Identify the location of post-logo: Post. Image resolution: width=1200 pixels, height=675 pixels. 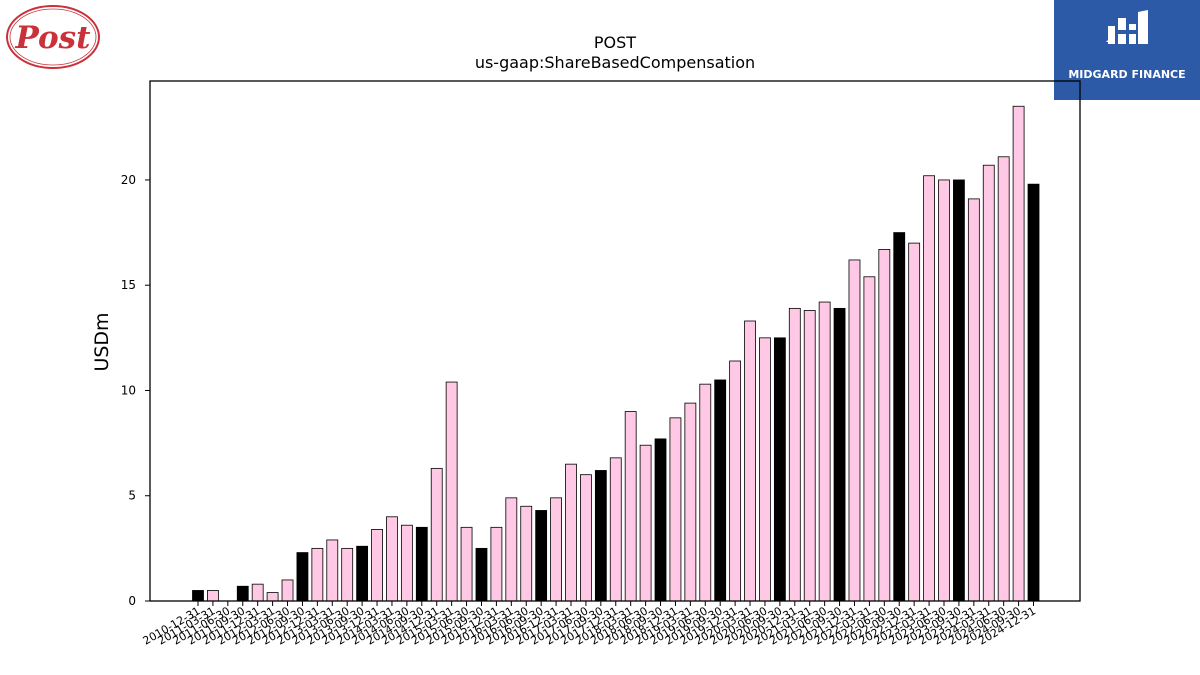
(53, 37).